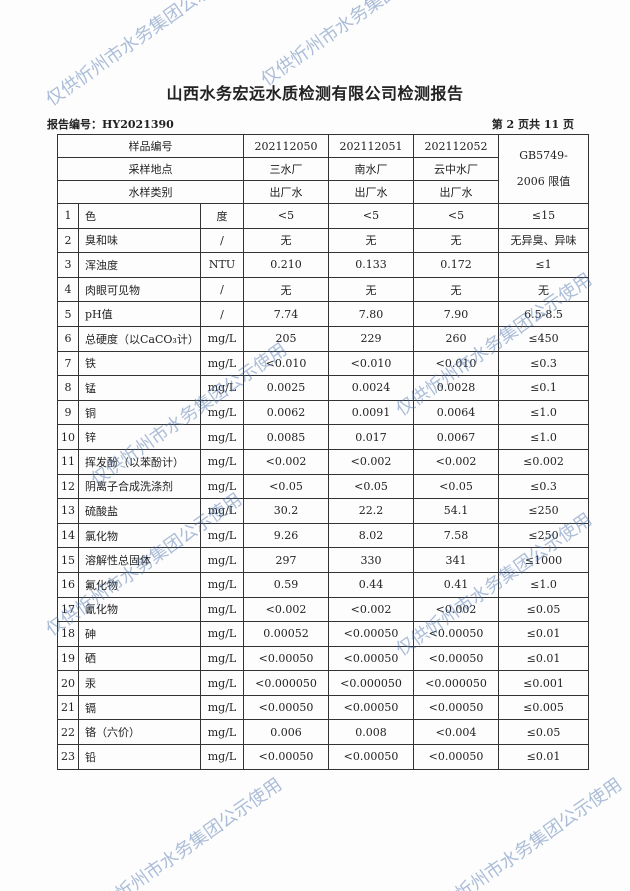 This screenshot has height=891, width=630. What do you see at coordinates (456, 265) in the screenshot?
I see `value: 0.172` at bounding box center [456, 265].